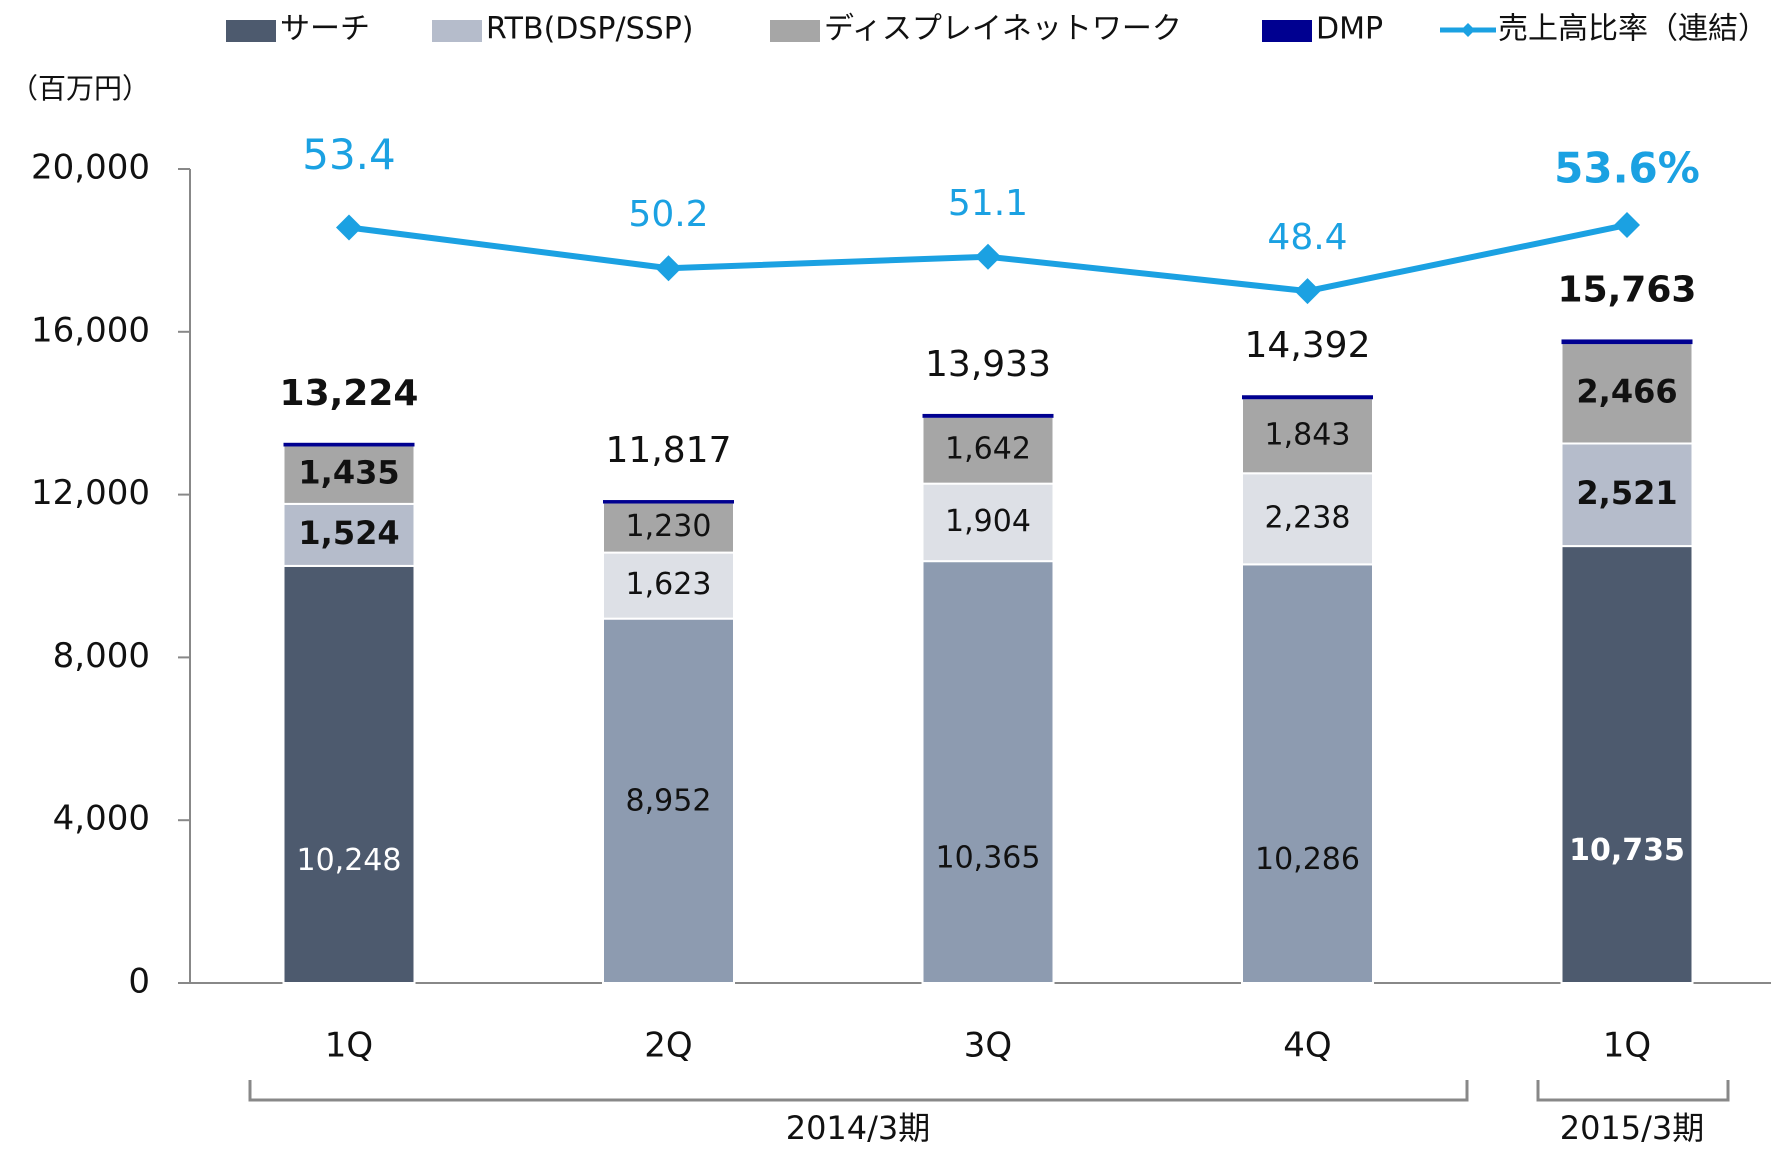 Image resolution: width=1771 pixels, height=1149 pixels. What do you see at coordinates (988, 858) in the screenshot?
I see `data-label: 10,365` at bounding box center [988, 858].